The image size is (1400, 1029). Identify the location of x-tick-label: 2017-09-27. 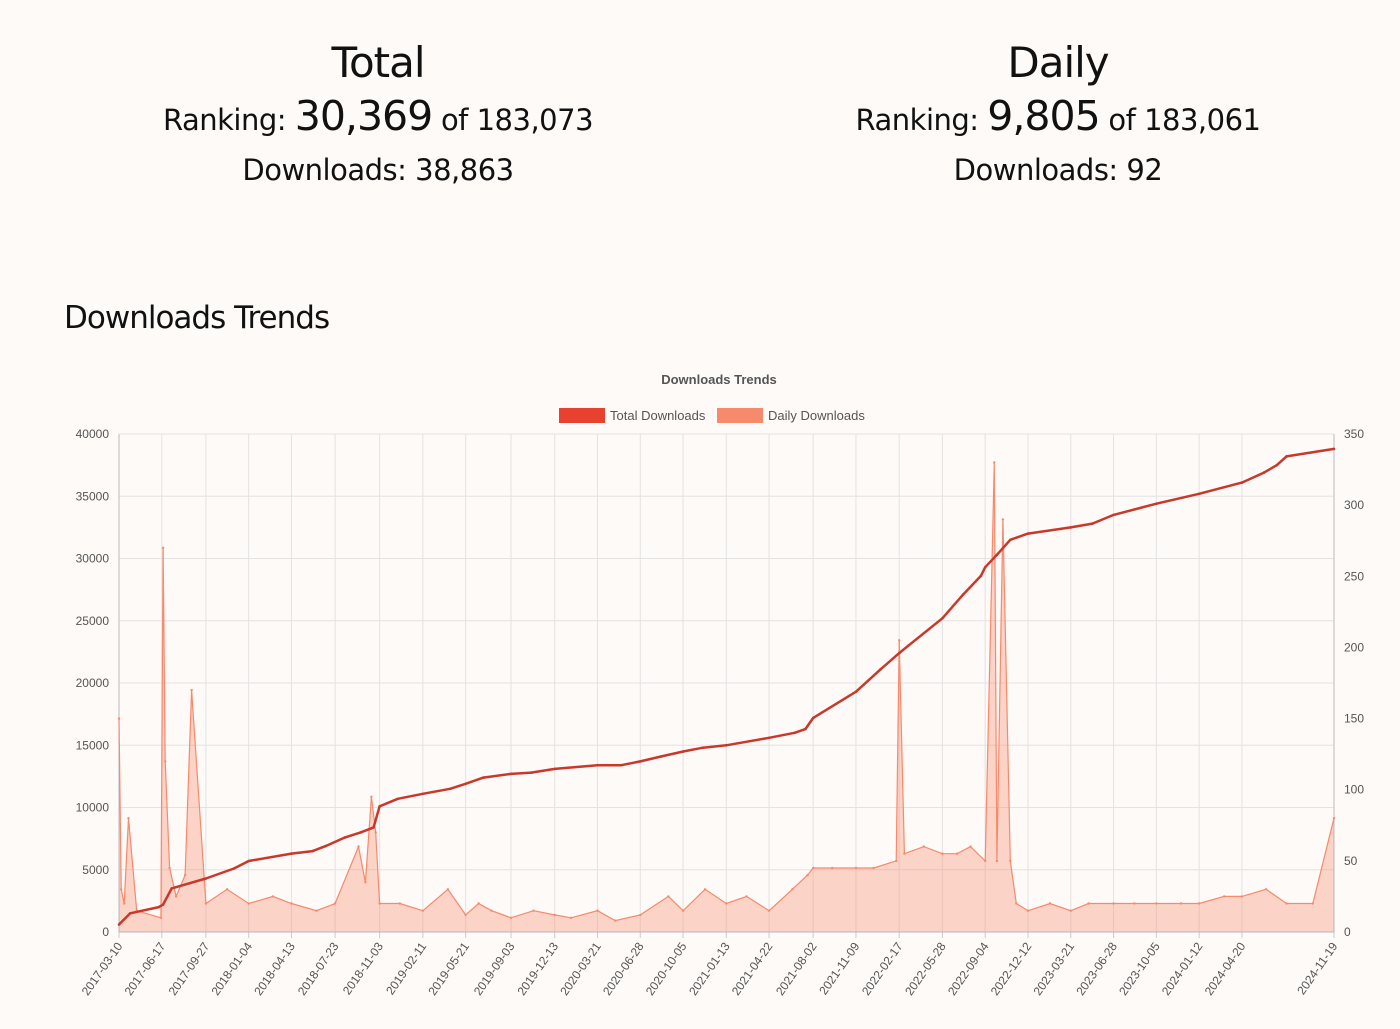
(189, 968).